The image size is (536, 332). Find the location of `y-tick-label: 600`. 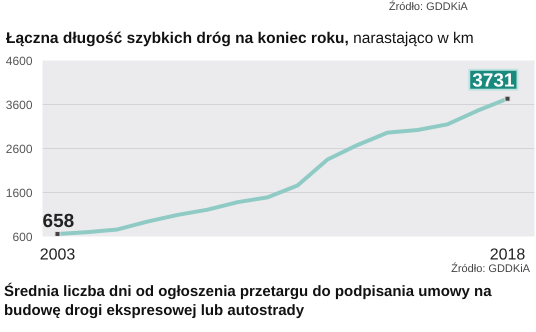

y-tick-label: 600 is located at coordinates (22, 237).